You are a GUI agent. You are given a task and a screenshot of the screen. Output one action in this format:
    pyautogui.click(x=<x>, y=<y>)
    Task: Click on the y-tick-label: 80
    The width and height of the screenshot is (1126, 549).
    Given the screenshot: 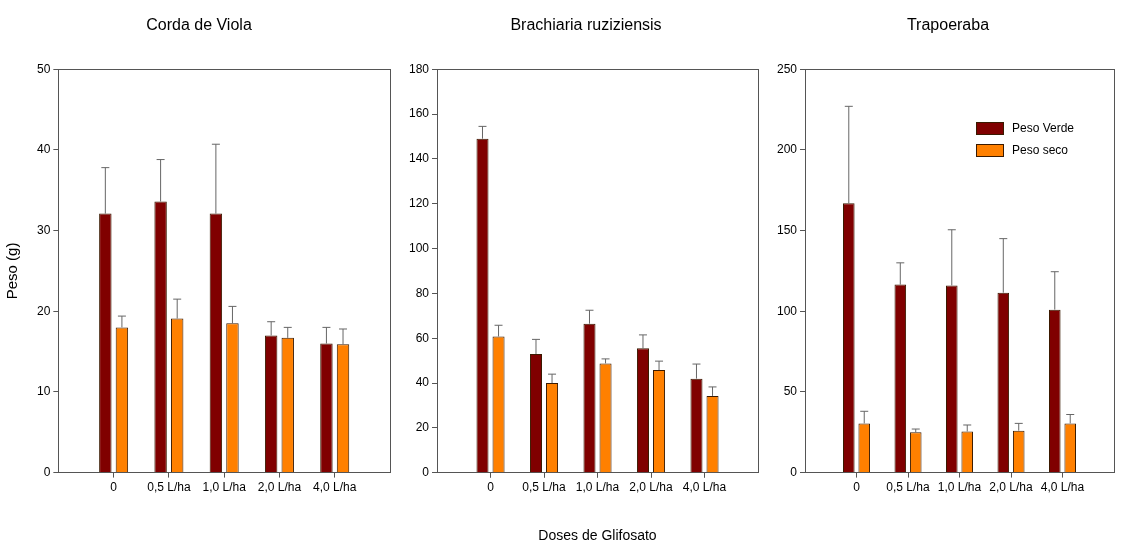 What is the action you would take?
    pyautogui.click(x=422, y=292)
    